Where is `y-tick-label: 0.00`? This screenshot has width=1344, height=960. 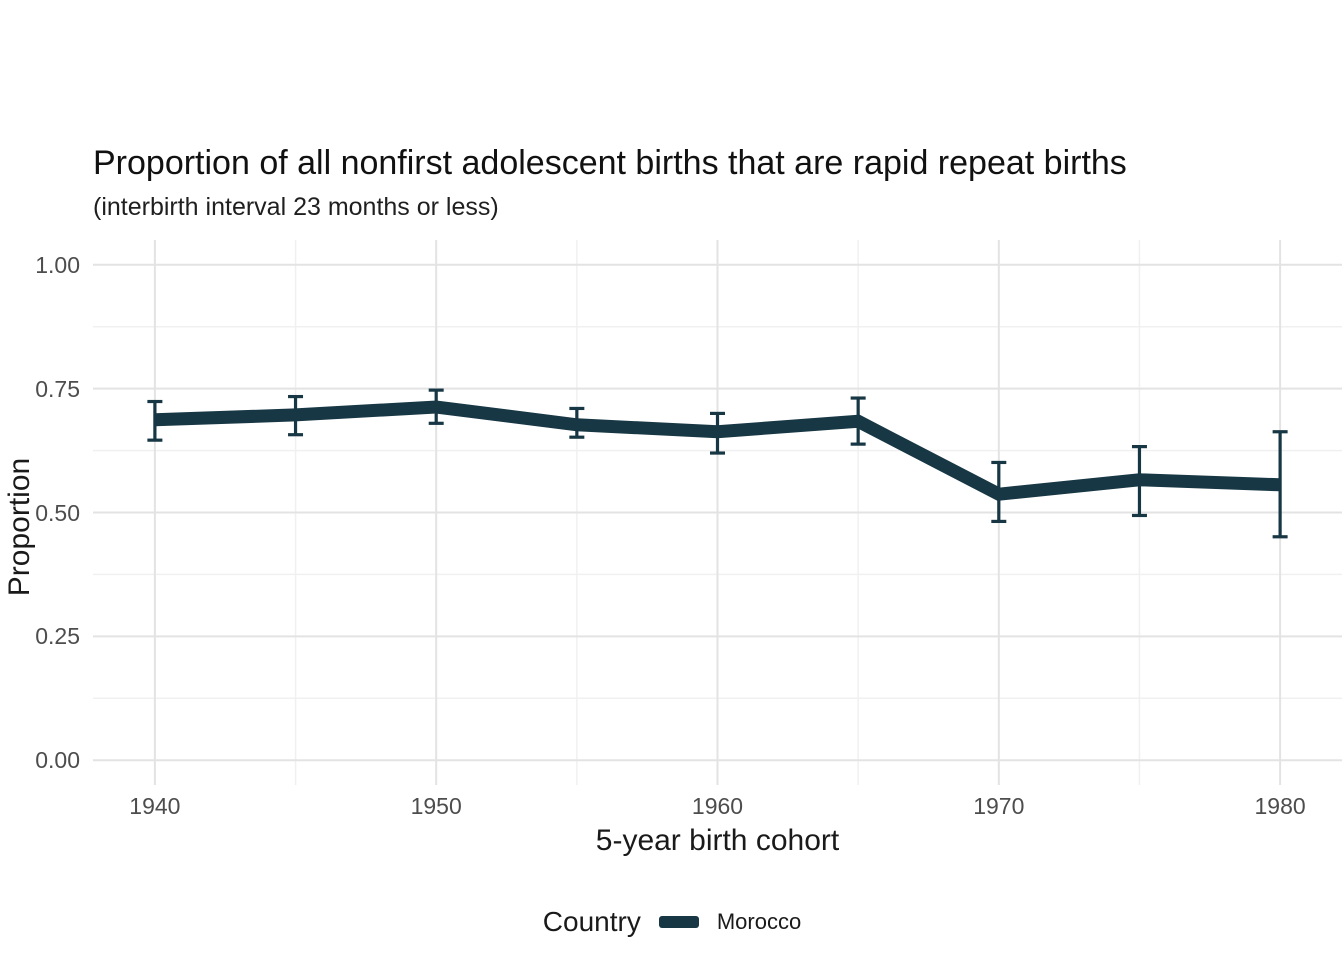 y-tick-label: 0.00 is located at coordinates (57, 760).